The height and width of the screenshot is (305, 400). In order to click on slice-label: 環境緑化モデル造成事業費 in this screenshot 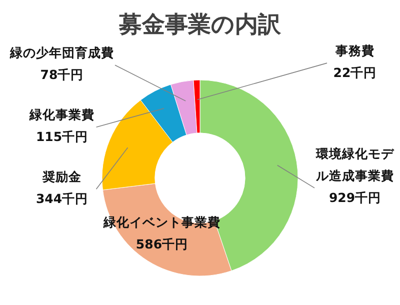, I will do `click(355, 164)`.